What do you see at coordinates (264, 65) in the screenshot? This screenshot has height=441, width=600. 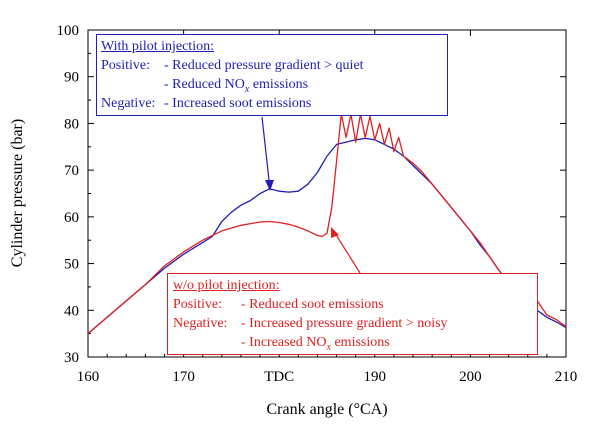 I see `with-pilot-positive-1: - Reduced pressure gradient > quiet` at bounding box center [264, 65].